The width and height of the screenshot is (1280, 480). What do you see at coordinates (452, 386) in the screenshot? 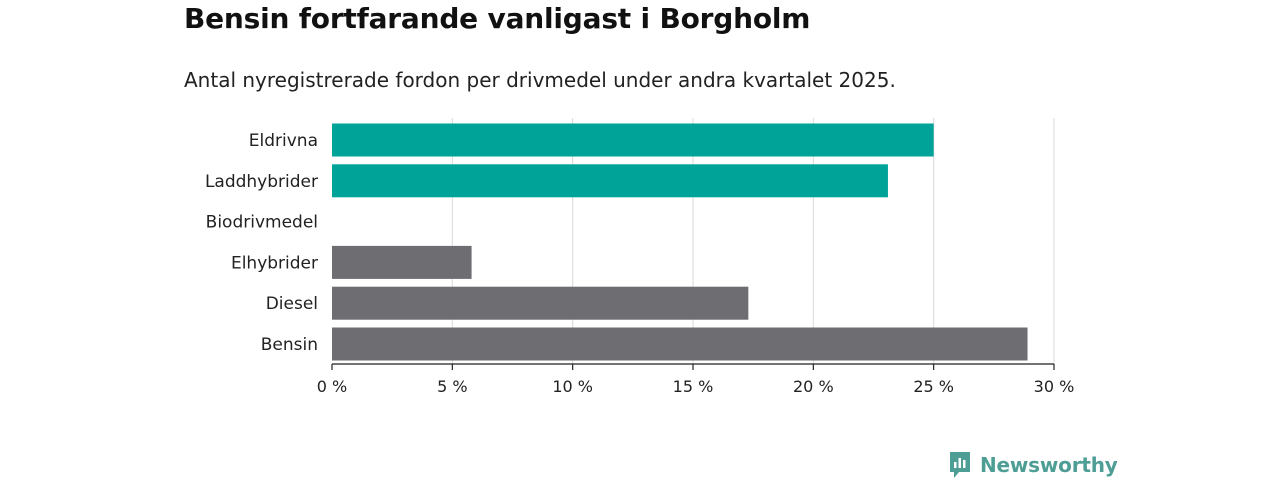
I see `x-tick-label: 5 %` at bounding box center [452, 386].